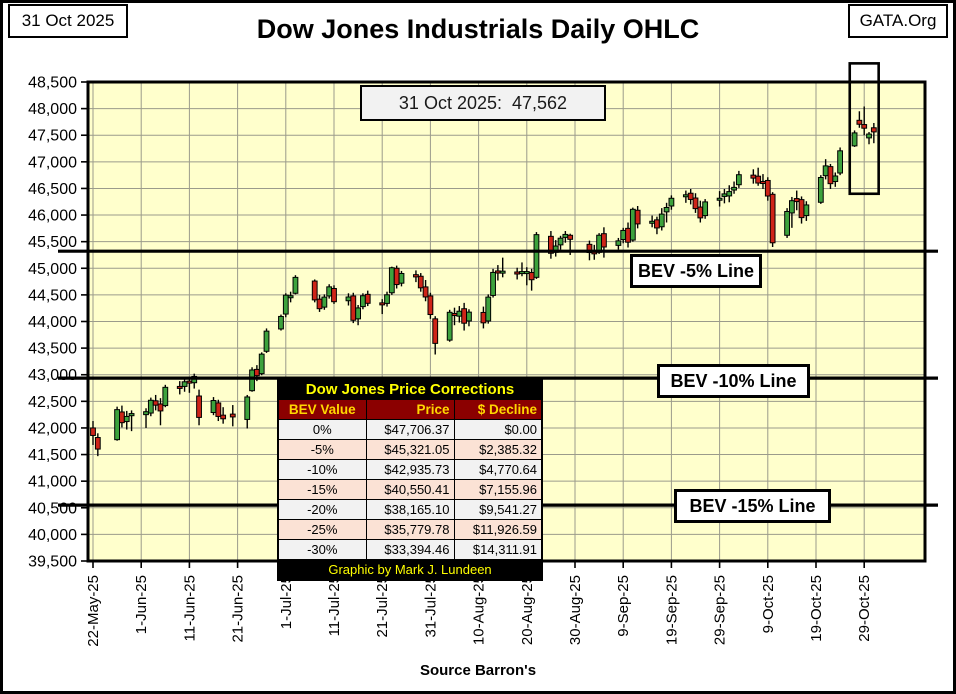 The width and height of the screenshot is (956, 694). What do you see at coordinates (334, 605) in the screenshot?
I see `x-tick-label: 11-Jul-25` at bounding box center [334, 605].